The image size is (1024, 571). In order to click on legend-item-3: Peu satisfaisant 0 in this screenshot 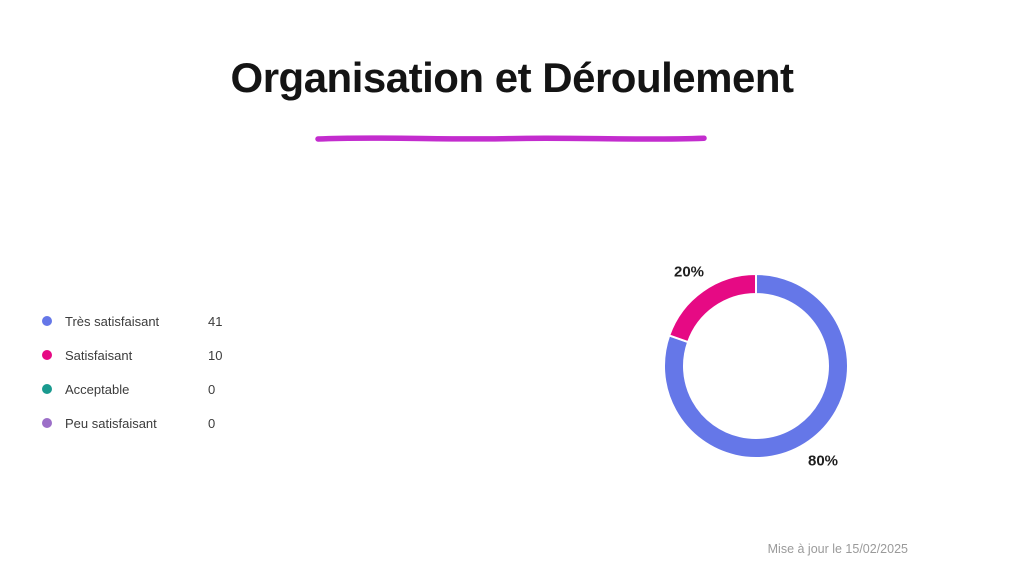, I will do `click(132, 423)`.